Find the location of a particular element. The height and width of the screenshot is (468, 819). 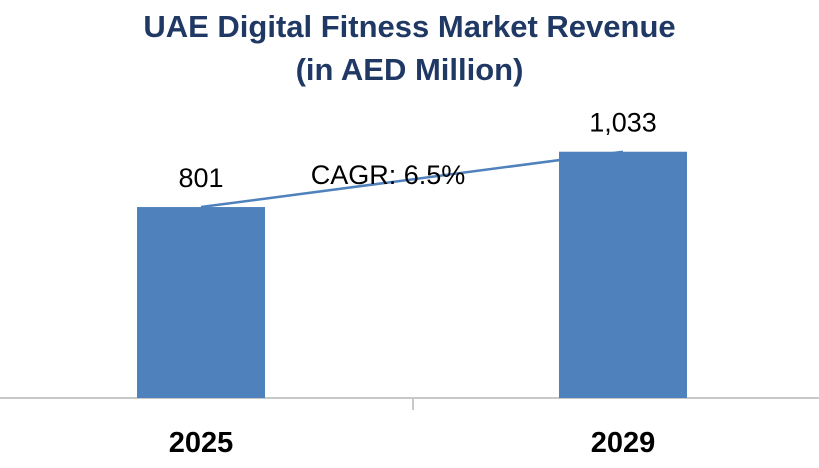

data-label-2029: 1,033 is located at coordinates (623, 123).